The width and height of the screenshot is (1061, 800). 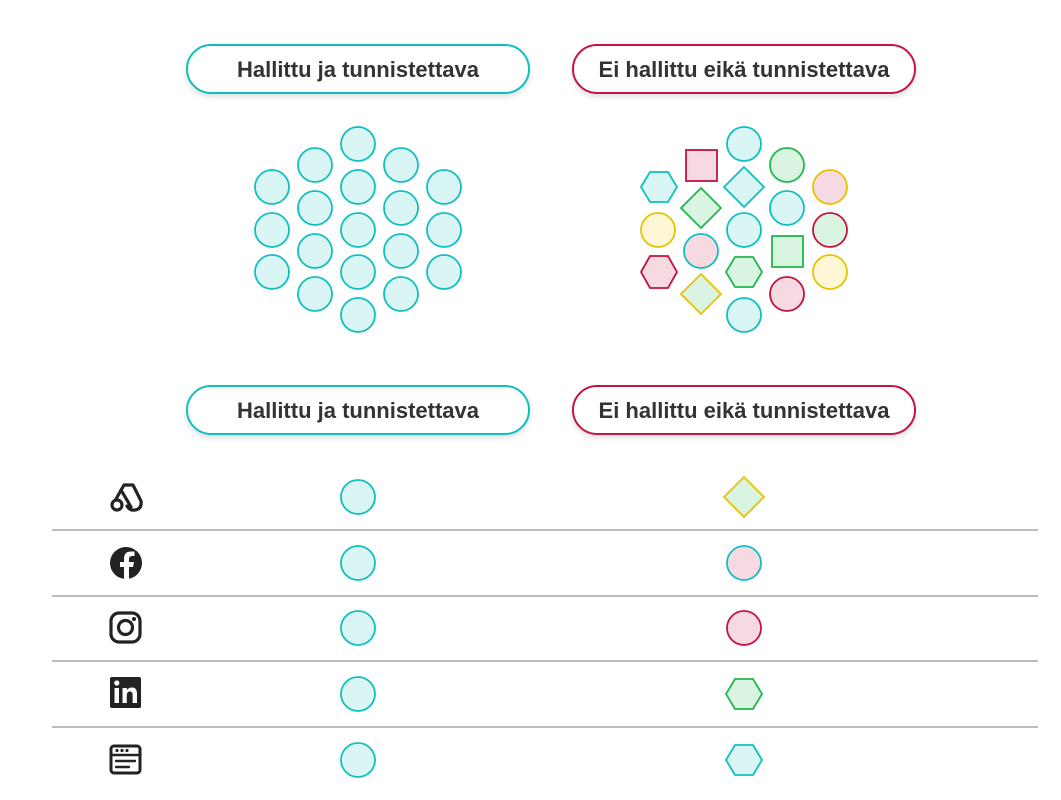 I want to click on instagram-icon, so click(x=125, y=627).